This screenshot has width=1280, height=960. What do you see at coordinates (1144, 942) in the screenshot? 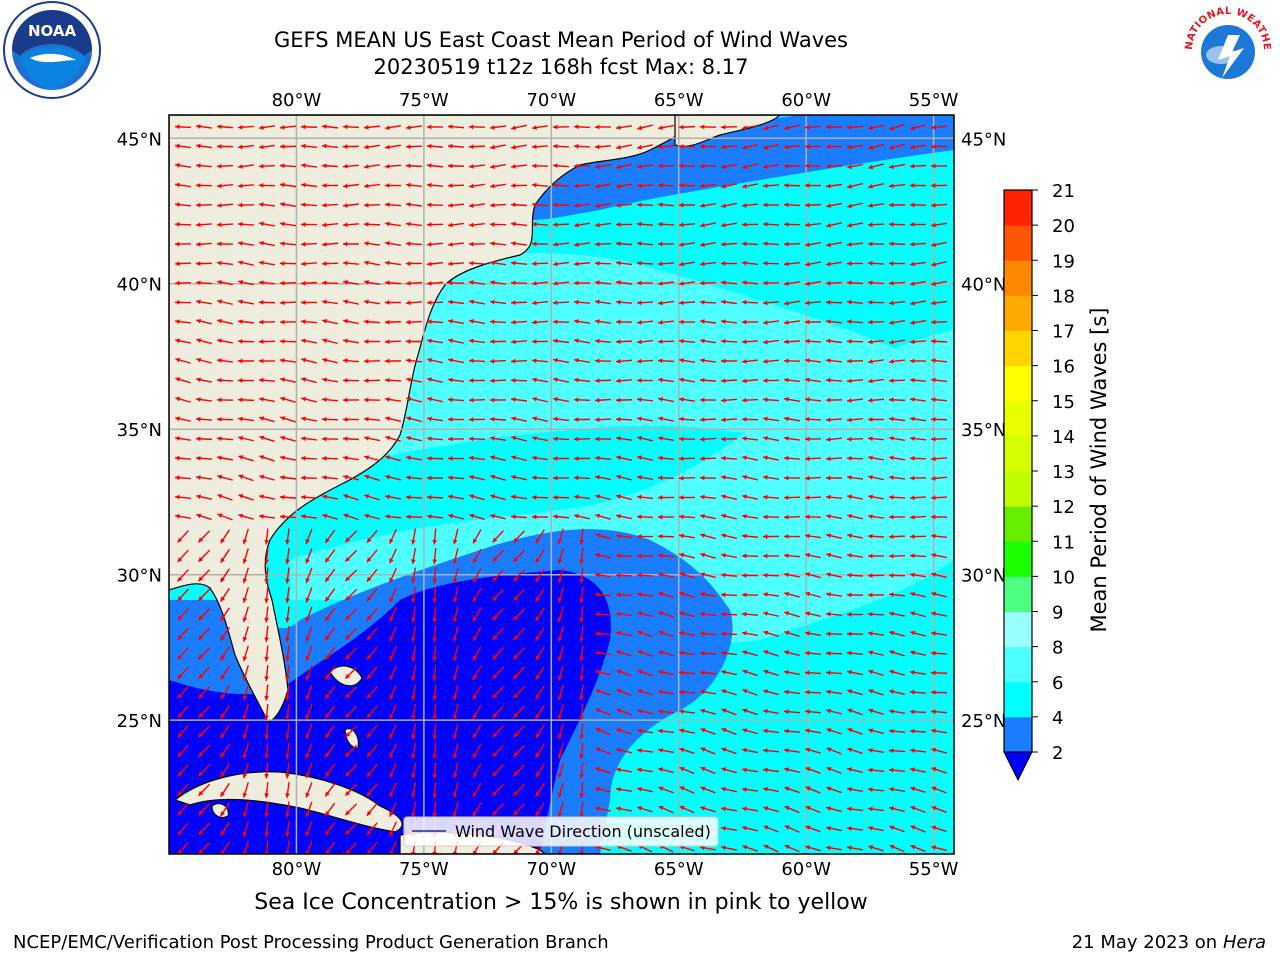
I see `date-text: 21 May 2023 on` at bounding box center [1144, 942].